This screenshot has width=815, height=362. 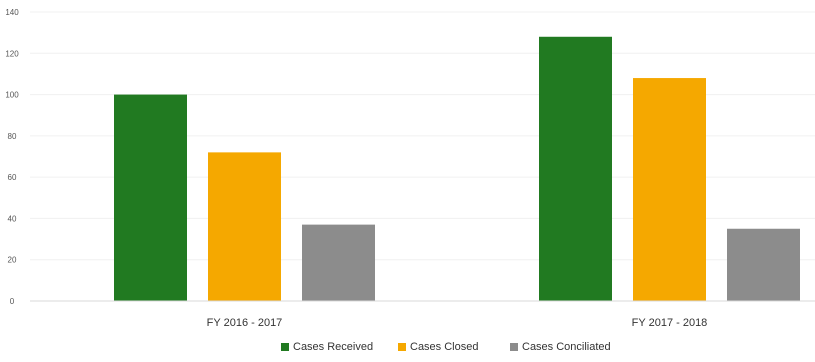 I want to click on legend-label: Cases Closed, so click(x=444, y=347).